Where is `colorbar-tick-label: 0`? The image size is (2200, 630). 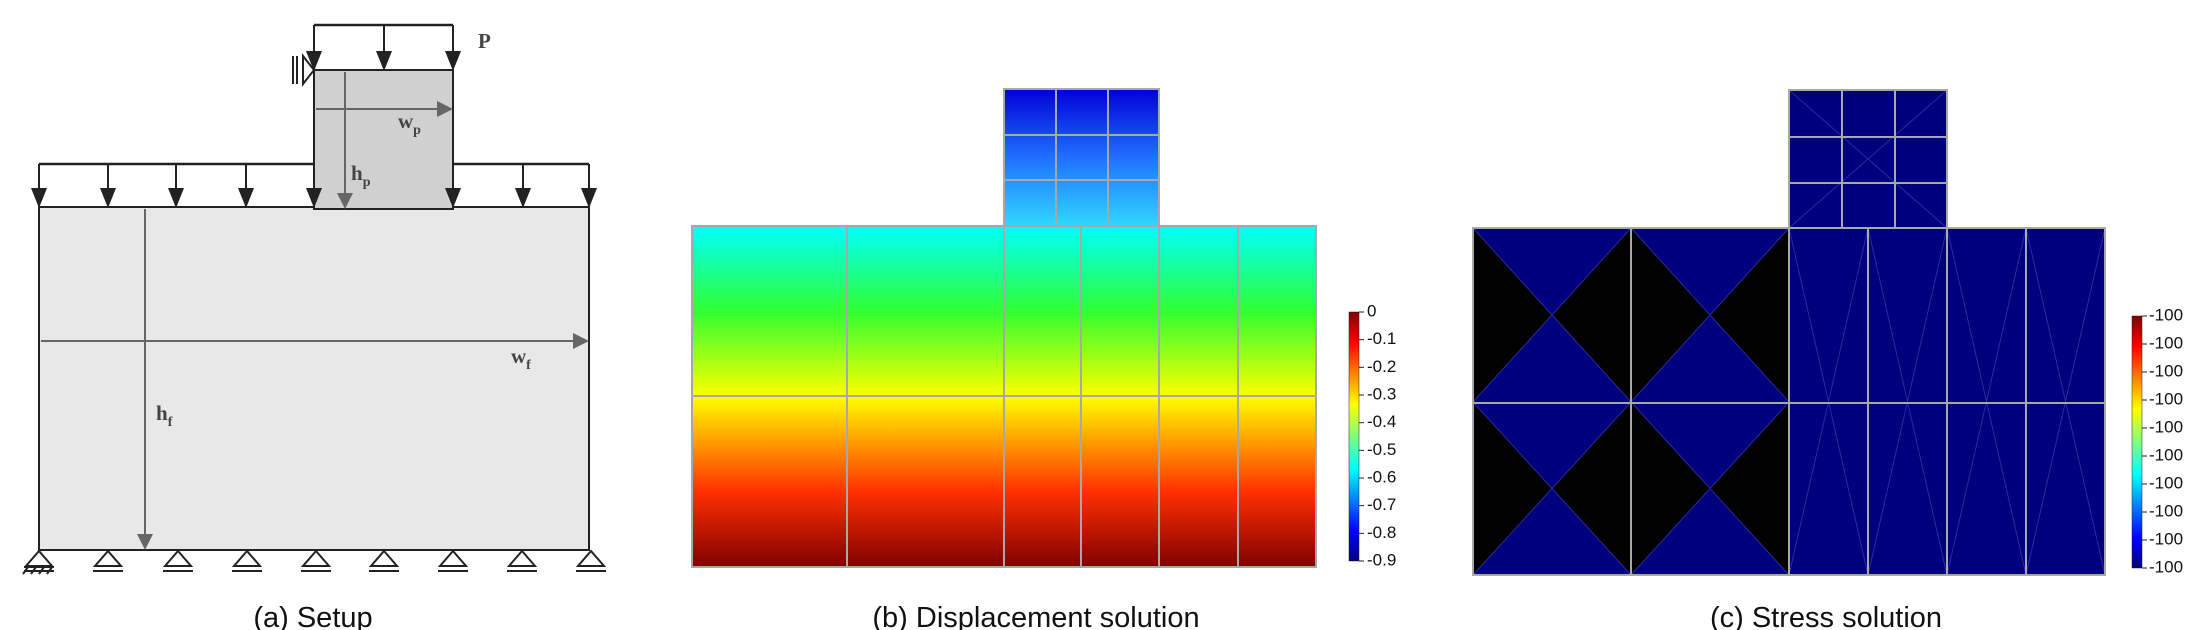
colorbar-tick-label: 0 is located at coordinates (1371, 310).